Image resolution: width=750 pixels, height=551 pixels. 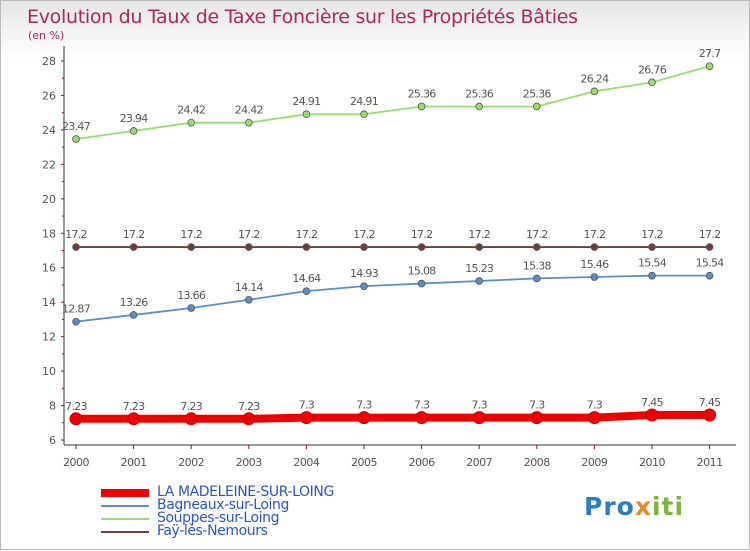 I want to click on legend-swatch, so click(x=125, y=518).